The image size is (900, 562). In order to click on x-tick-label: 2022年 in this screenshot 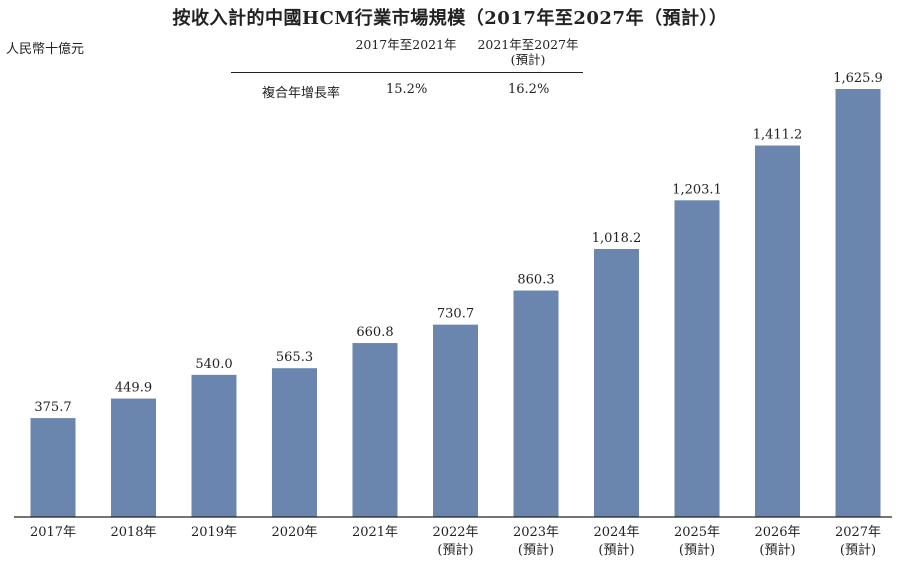, I will do `click(455, 532)`.